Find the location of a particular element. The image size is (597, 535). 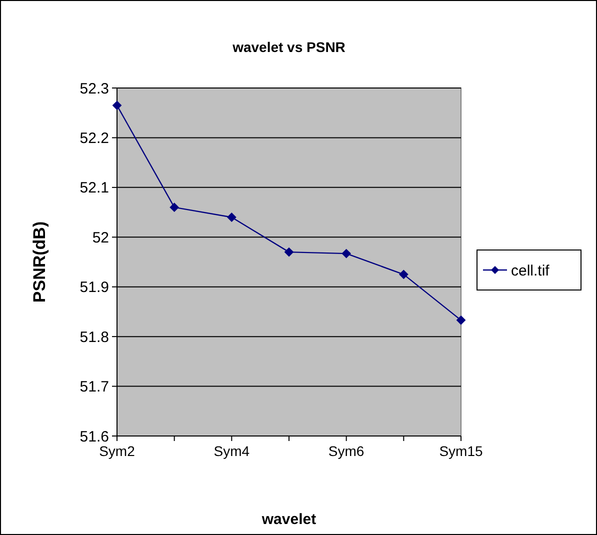

y-tick-label: 51.6 is located at coordinates (94, 437).